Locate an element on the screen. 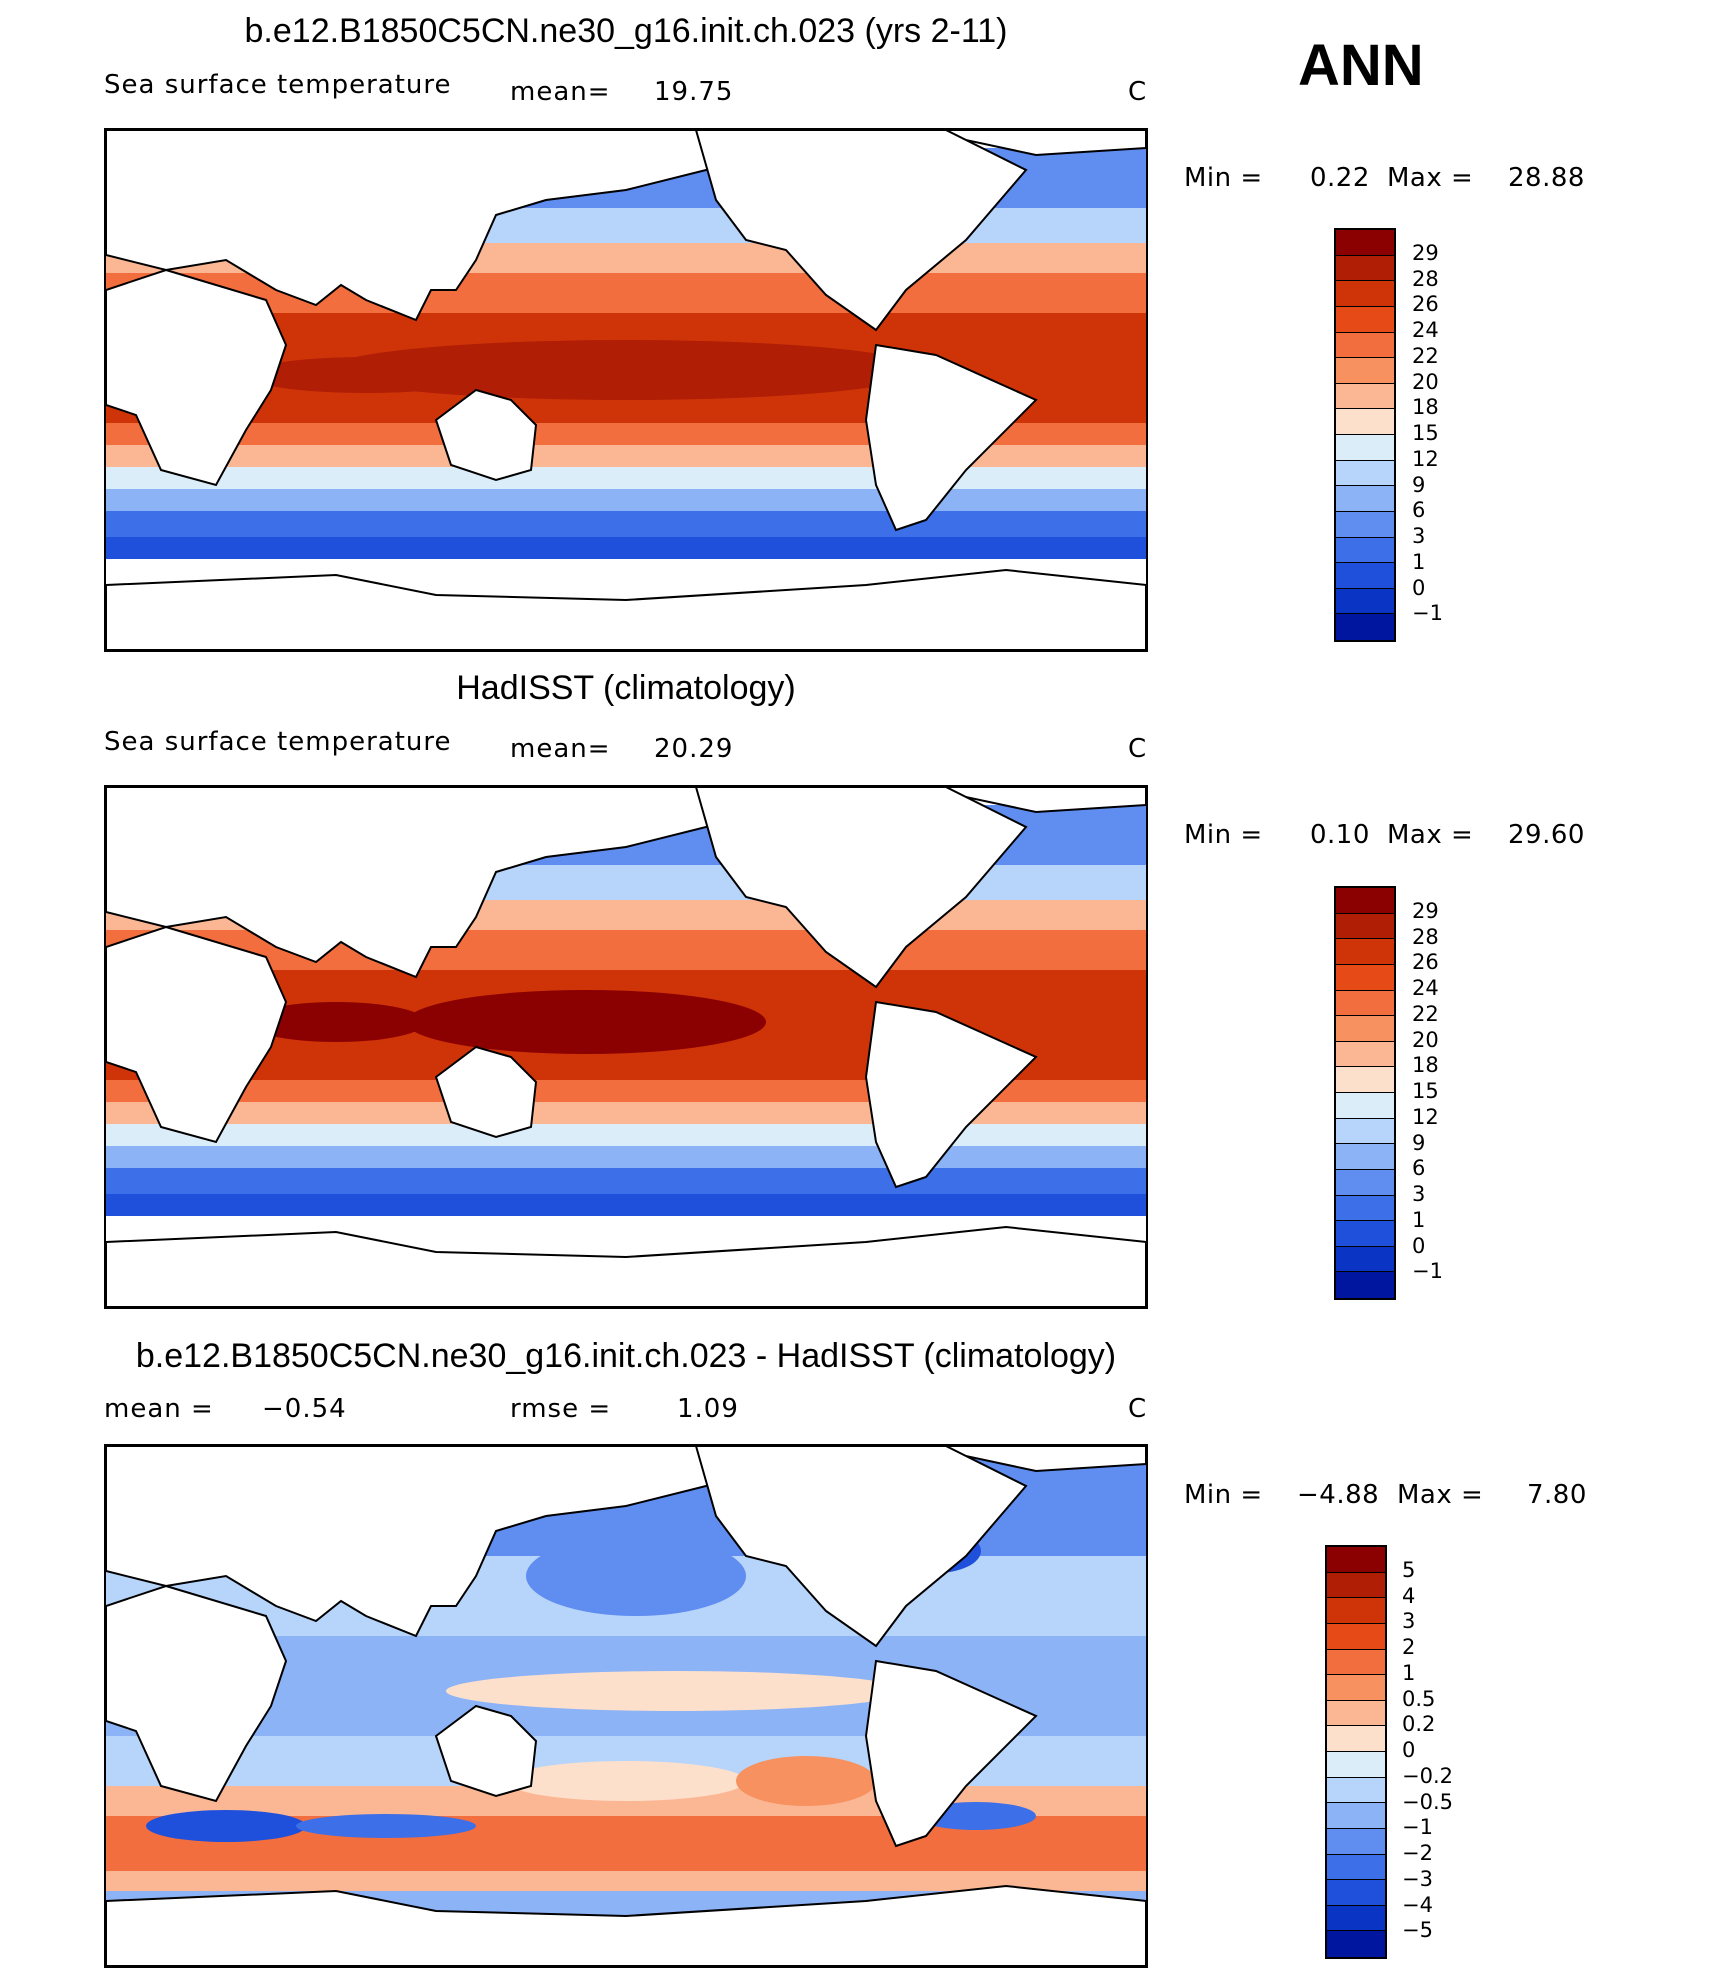 This screenshot has width=1710, height=1986. panel-diff-max-value: 7.80 is located at coordinates (1557, 1495).